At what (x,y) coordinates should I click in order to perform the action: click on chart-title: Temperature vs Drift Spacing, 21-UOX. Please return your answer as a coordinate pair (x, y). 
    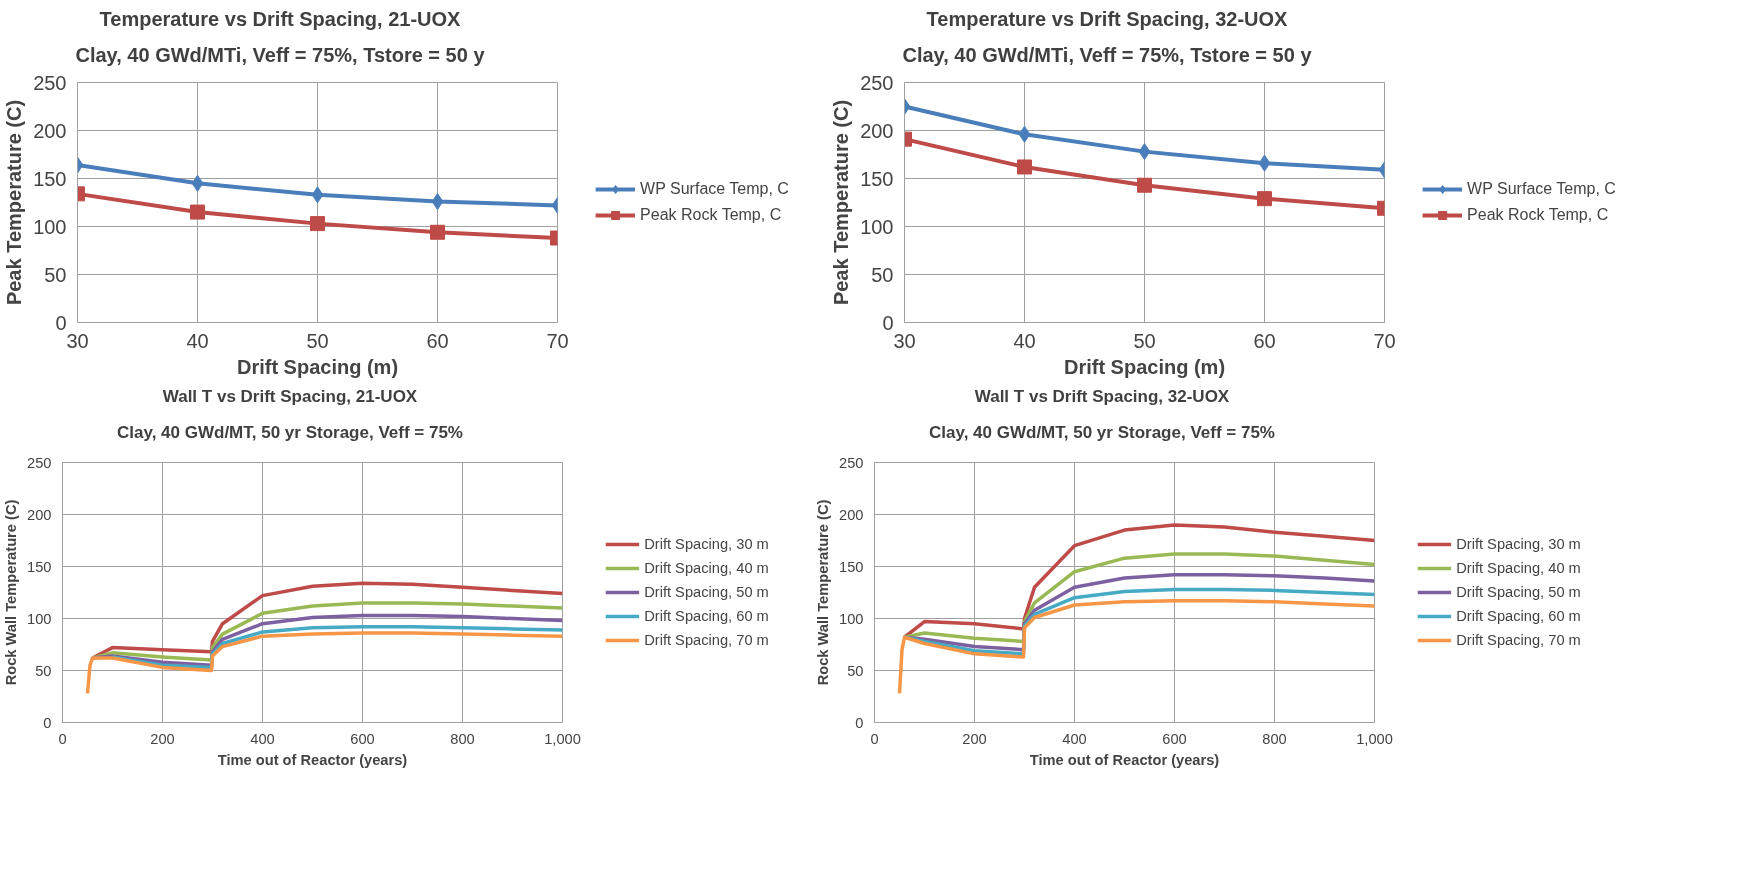
    Looking at the image, I should click on (280, 19).